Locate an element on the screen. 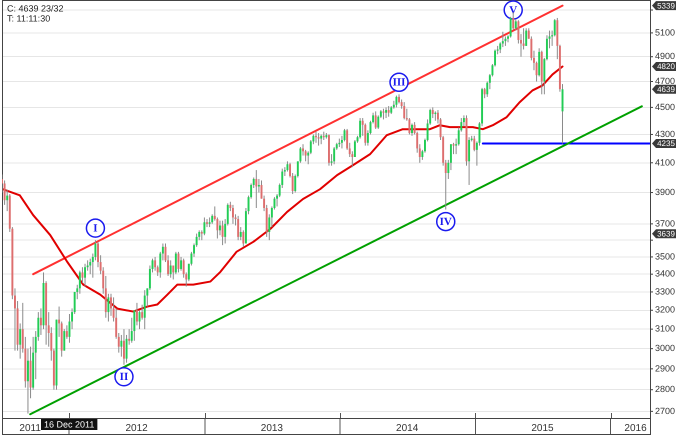 The height and width of the screenshot is (436, 677). annotation: 4820 is located at coordinates (666, 67).